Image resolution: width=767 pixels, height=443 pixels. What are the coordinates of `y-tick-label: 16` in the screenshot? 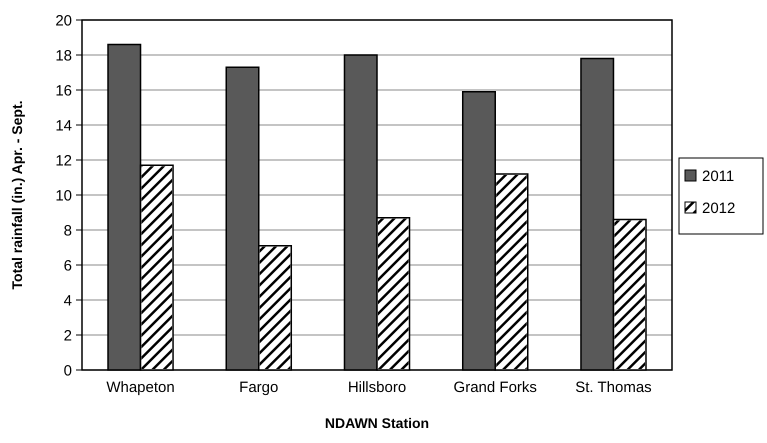 It's located at (63, 91).